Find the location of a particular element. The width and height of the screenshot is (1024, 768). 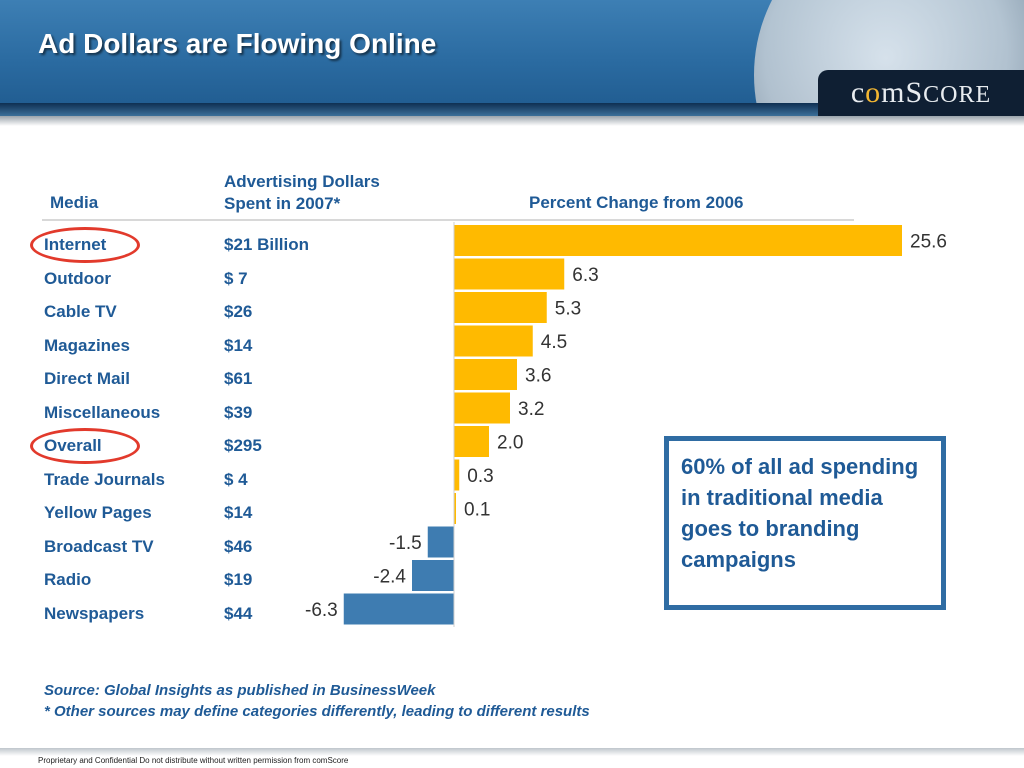

row-spend-value: $21 Billion is located at coordinates (267, 244).